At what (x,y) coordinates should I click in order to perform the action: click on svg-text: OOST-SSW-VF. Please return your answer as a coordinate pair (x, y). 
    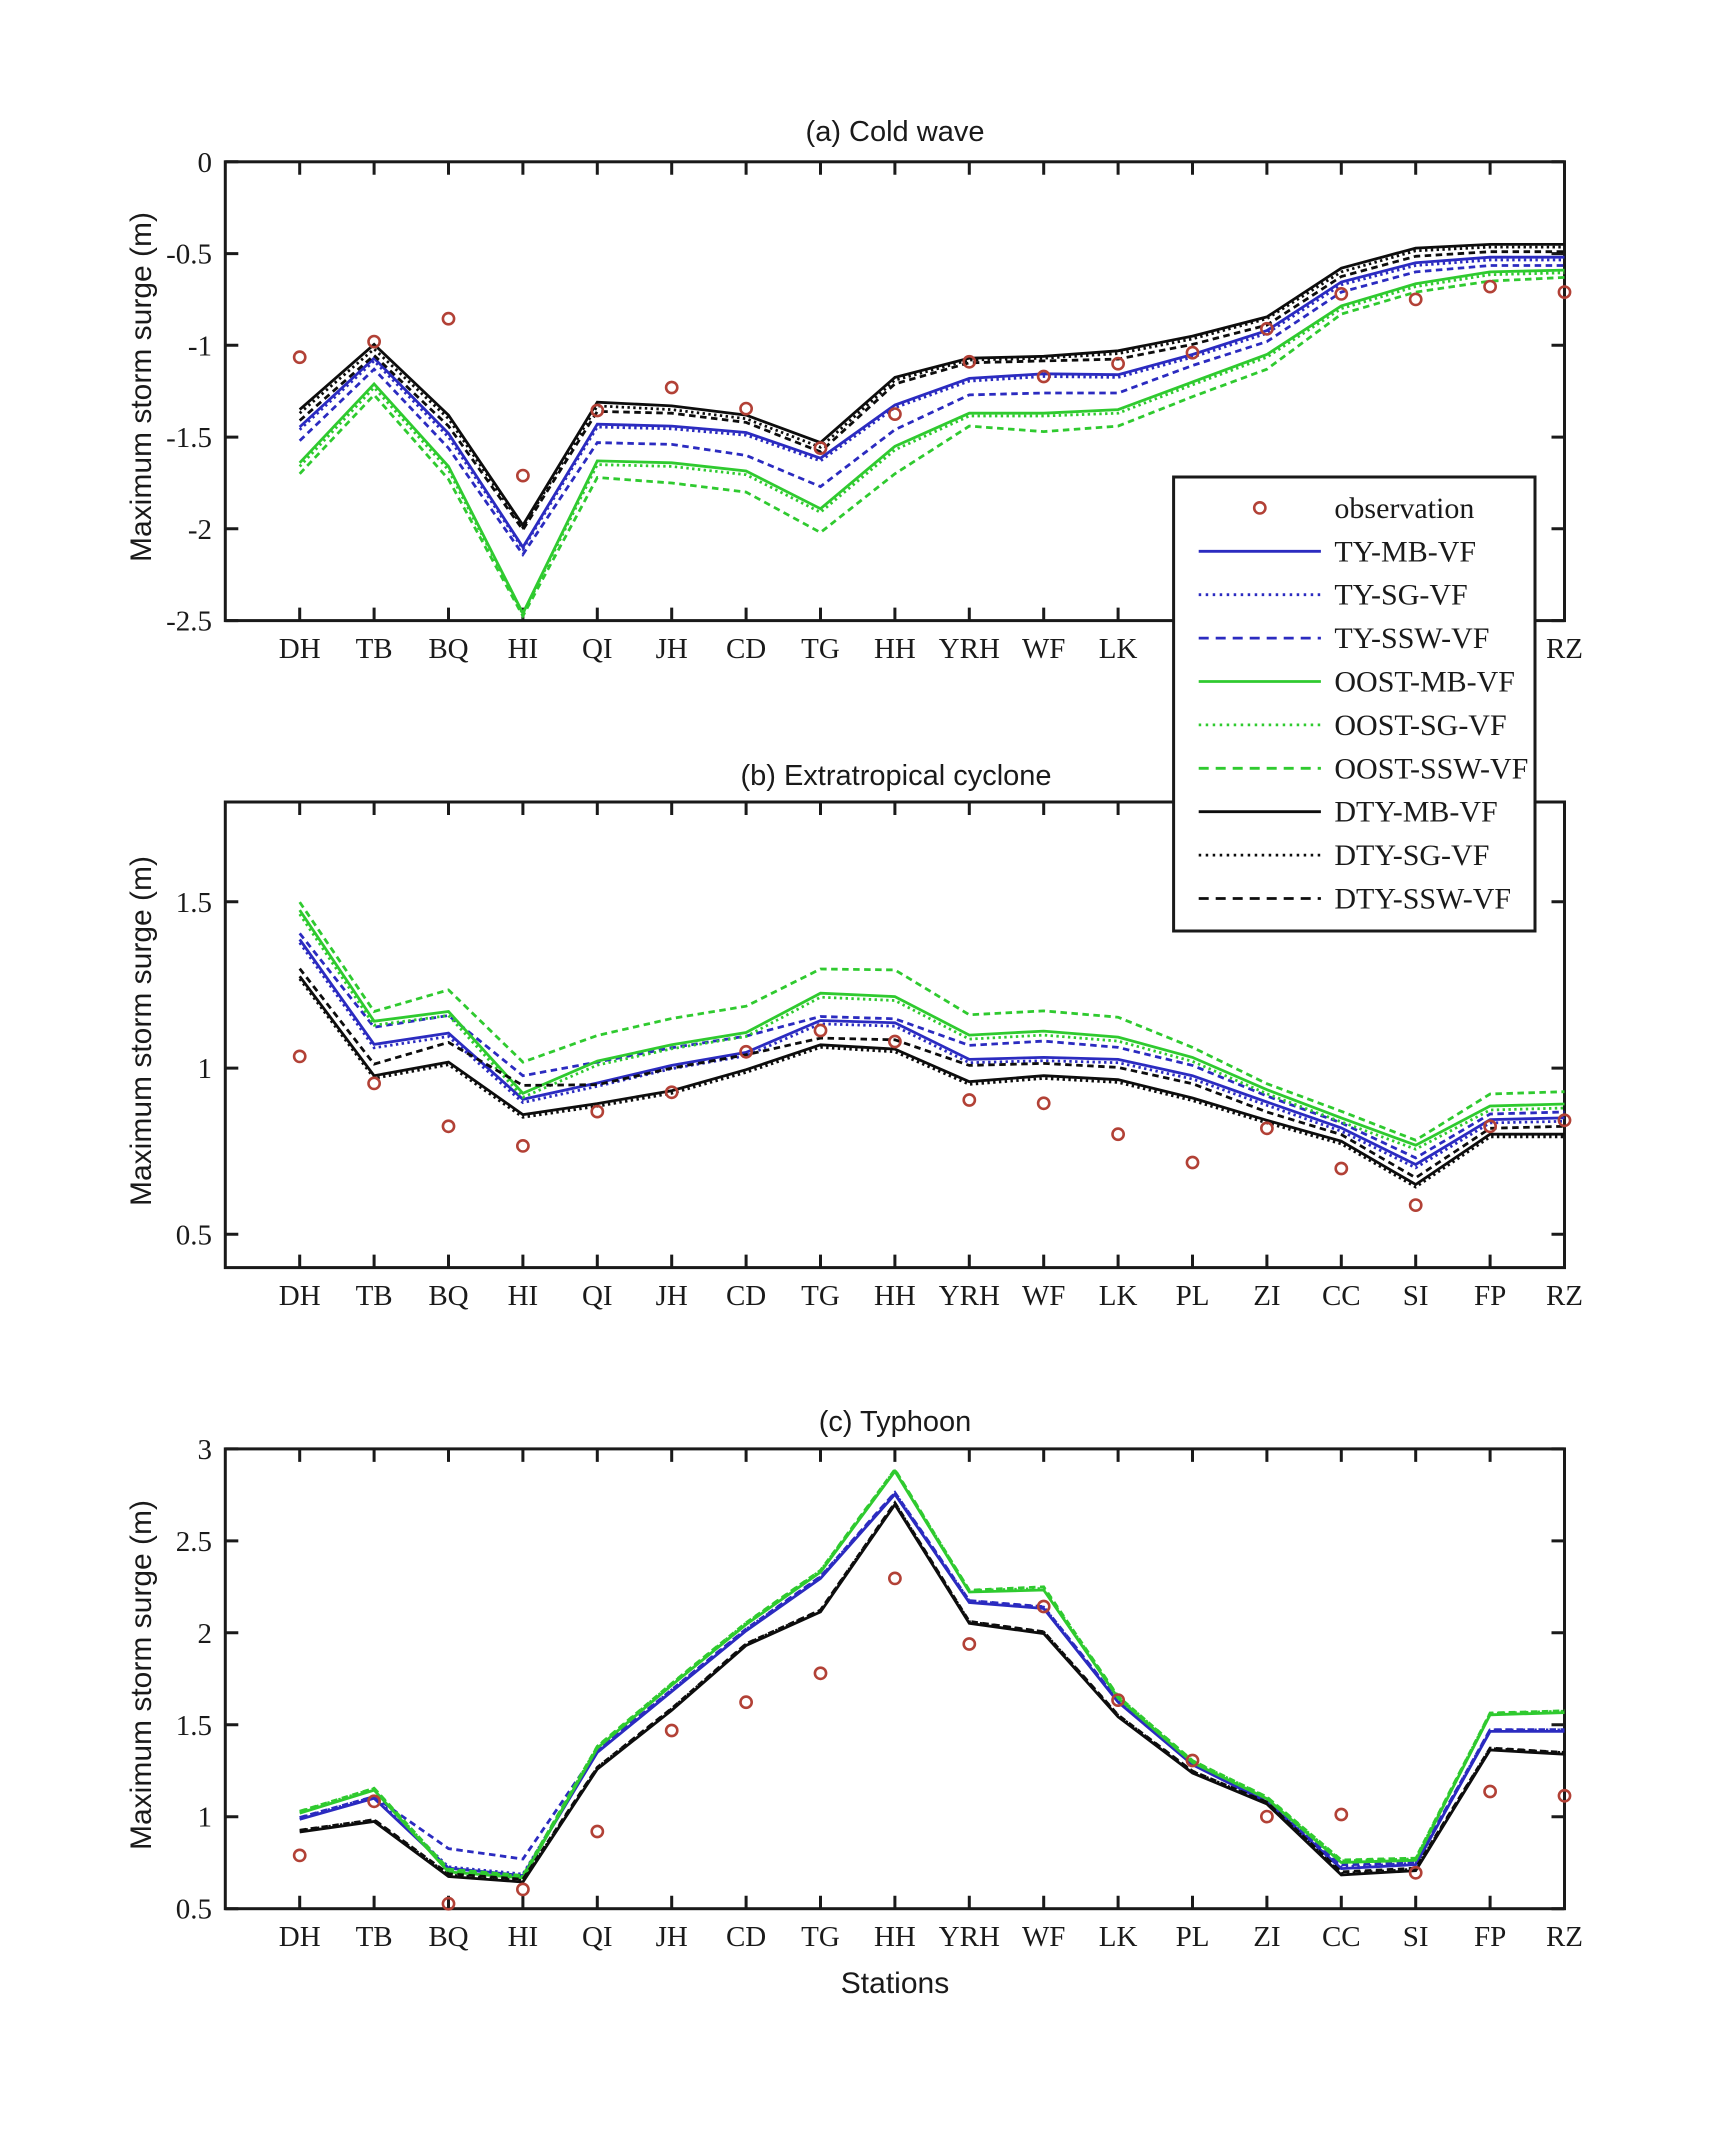
    Looking at the image, I should click on (1431, 768).